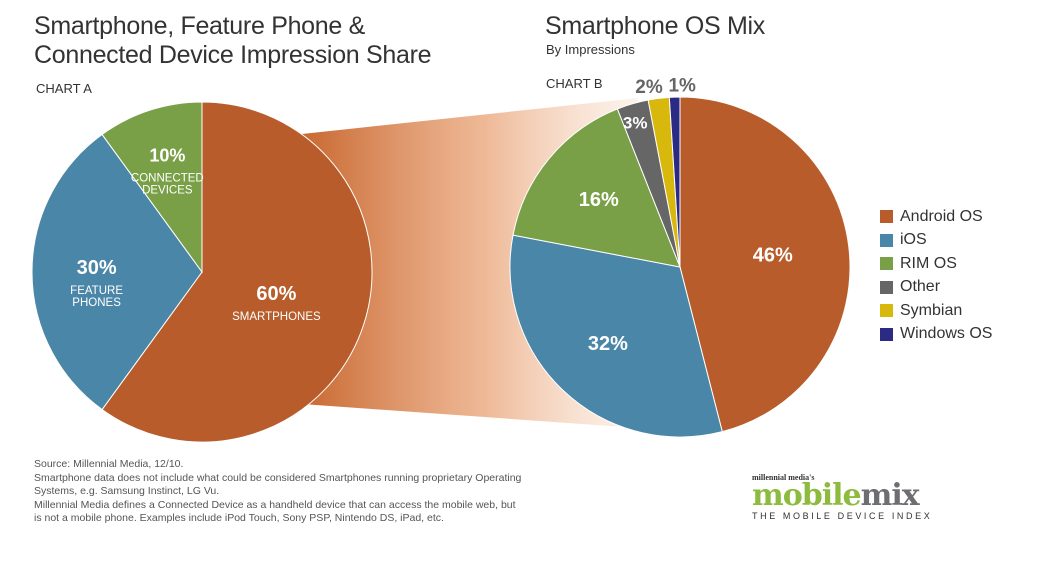 The image size is (1051, 572). Describe the element at coordinates (842, 516) in the screenshot. I see `brand-tagline: THE MOBILE DEVICE INDEX` at that location.